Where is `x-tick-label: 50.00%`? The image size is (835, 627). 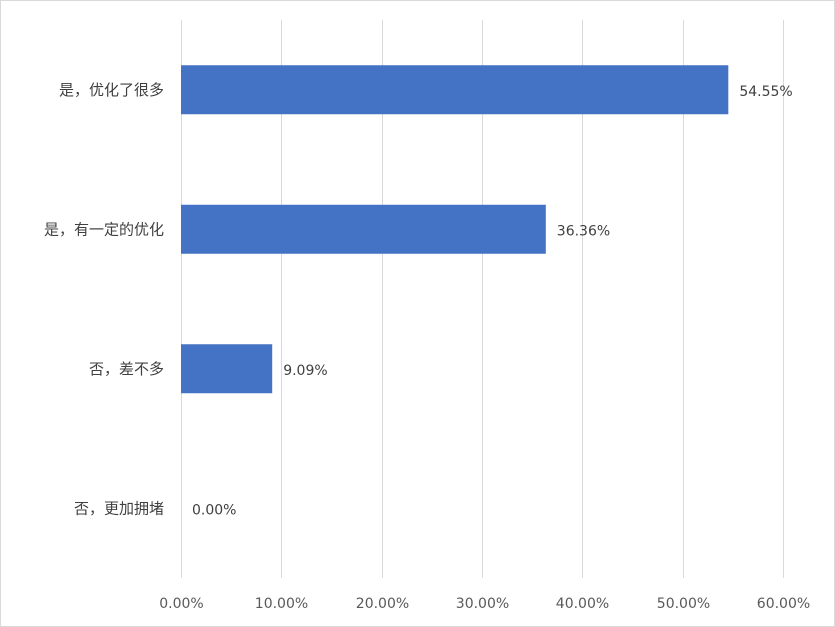 x-tick-label: 50.00% is located at coordinates (683, 604).